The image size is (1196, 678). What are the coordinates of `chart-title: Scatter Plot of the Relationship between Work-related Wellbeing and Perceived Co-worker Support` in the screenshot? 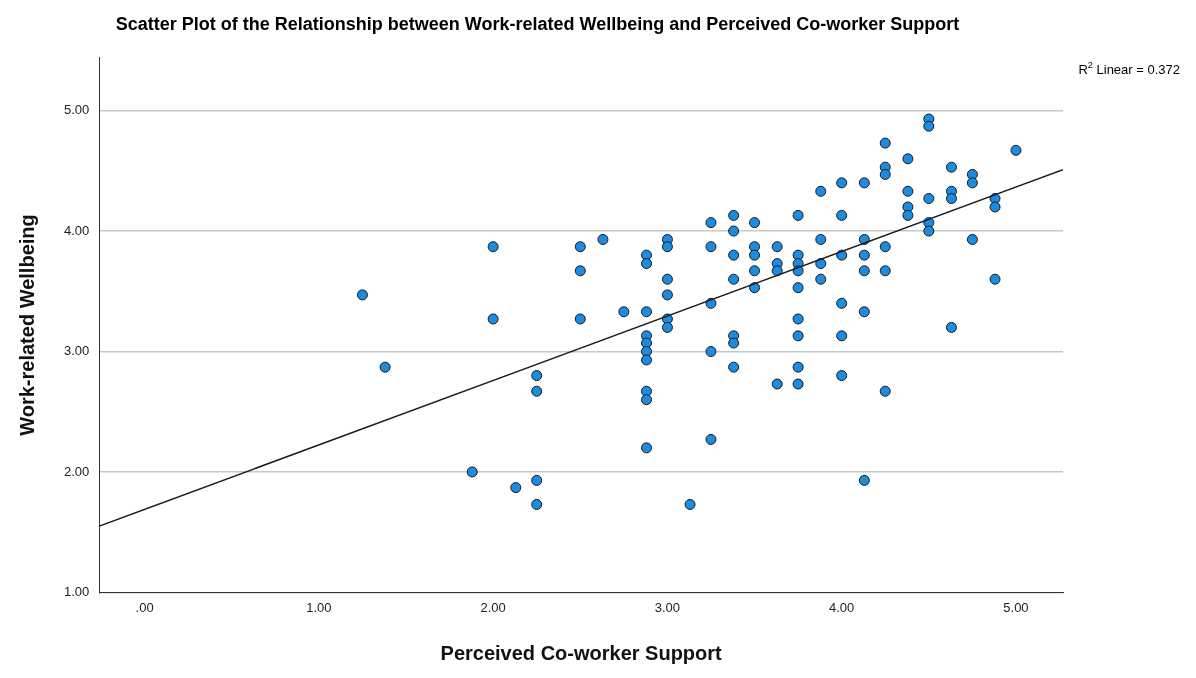 It's located at (537, 23).